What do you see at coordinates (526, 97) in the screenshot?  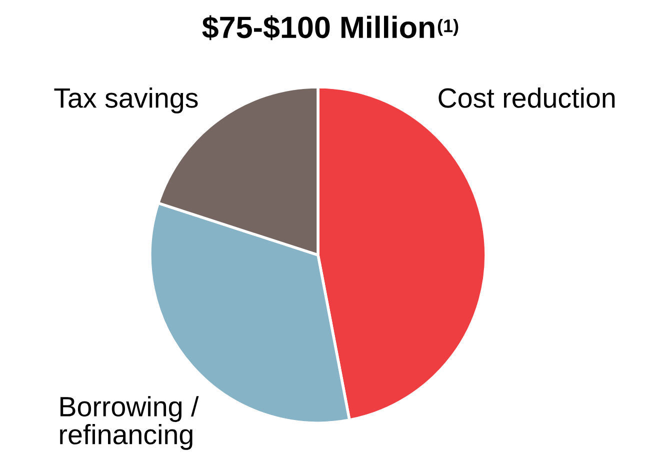 I see `slice-label: Cost reduction` at bounding box center [526, 97].